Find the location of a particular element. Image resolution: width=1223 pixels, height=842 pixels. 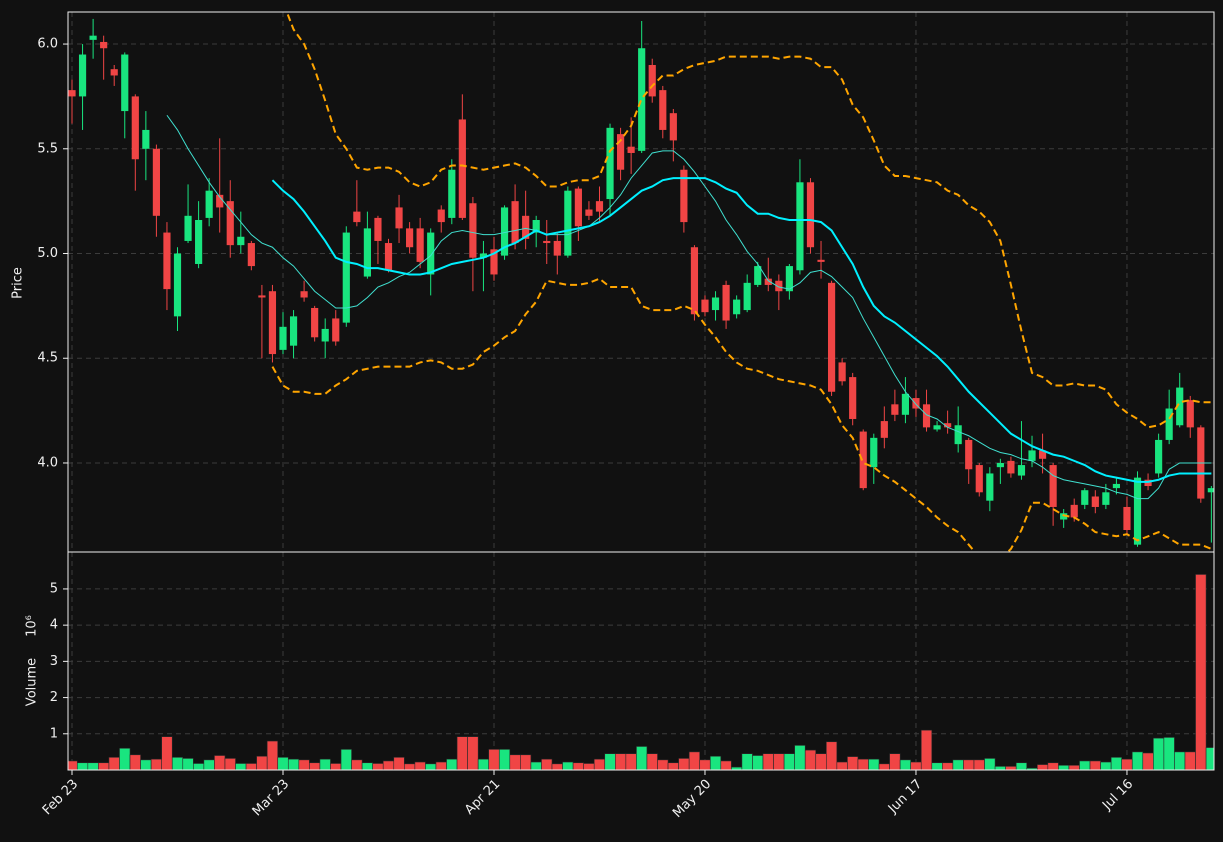

y-tick-label: 5.0 is located at coordinates (47, 253).